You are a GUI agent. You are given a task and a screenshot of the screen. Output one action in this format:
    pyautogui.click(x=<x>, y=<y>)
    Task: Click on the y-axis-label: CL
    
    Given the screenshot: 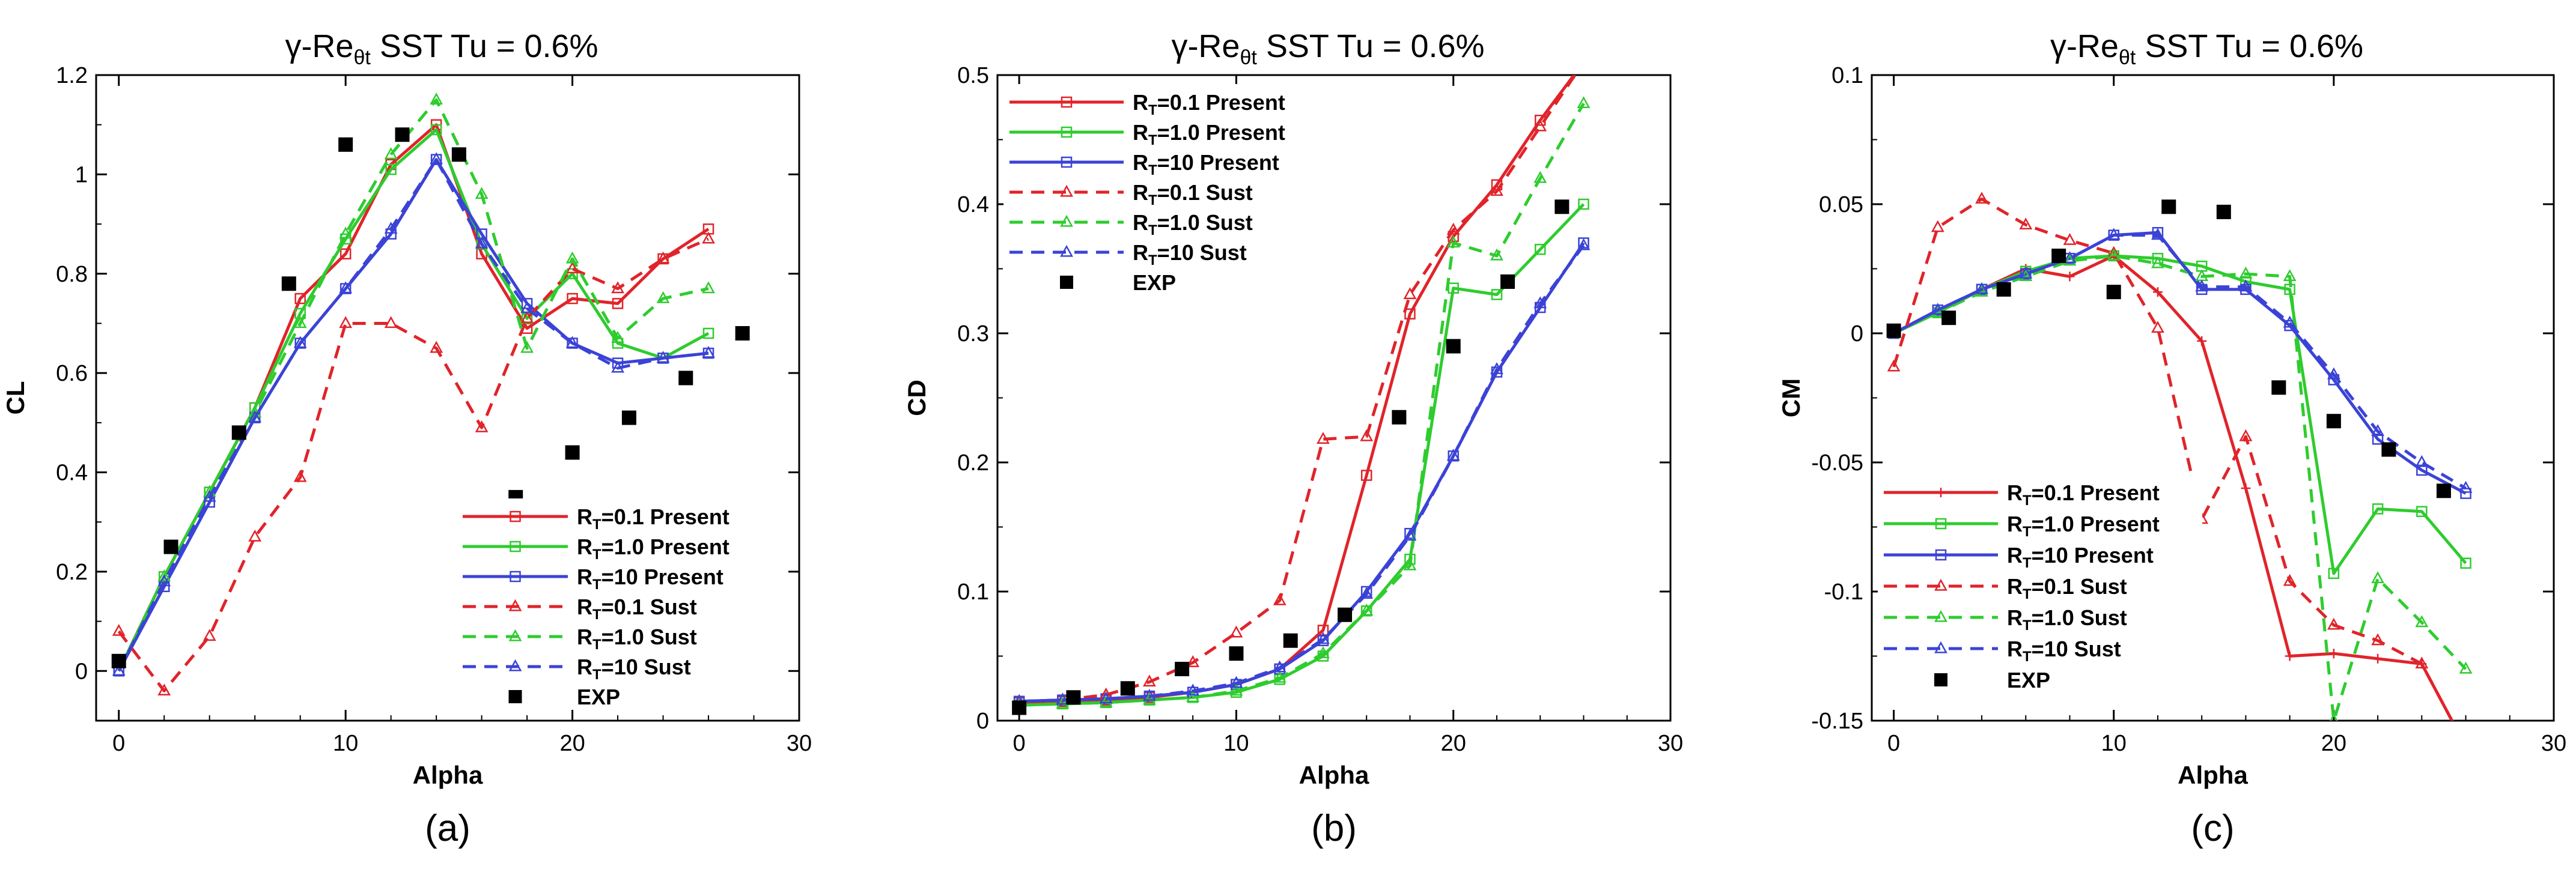 What is the action you would take?
    pyautogui.click(x=15, y=398)
    